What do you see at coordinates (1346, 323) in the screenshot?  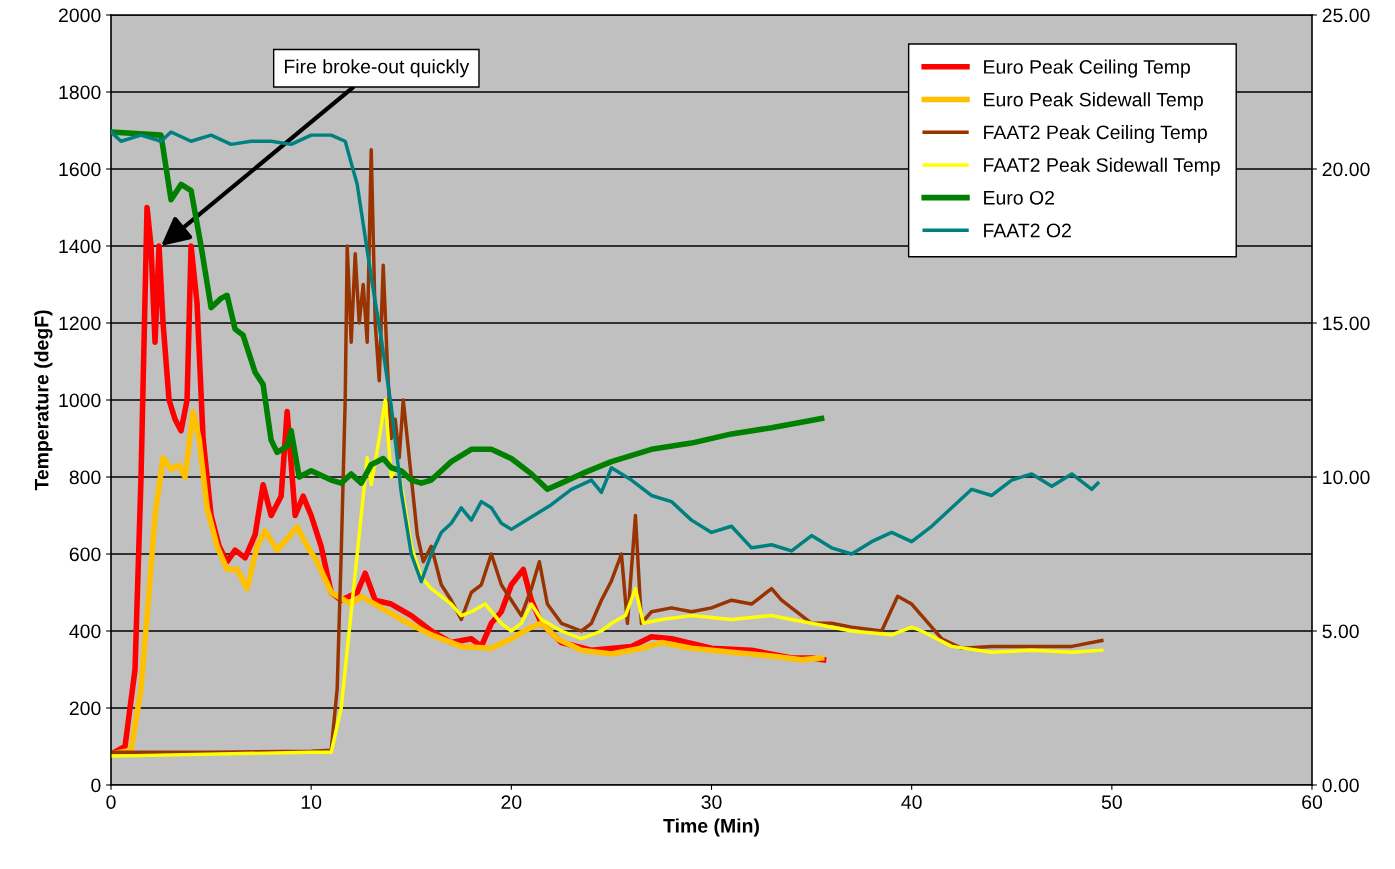 I see `y2-tick-label: 15.00` at bounding box center [1346, 323].